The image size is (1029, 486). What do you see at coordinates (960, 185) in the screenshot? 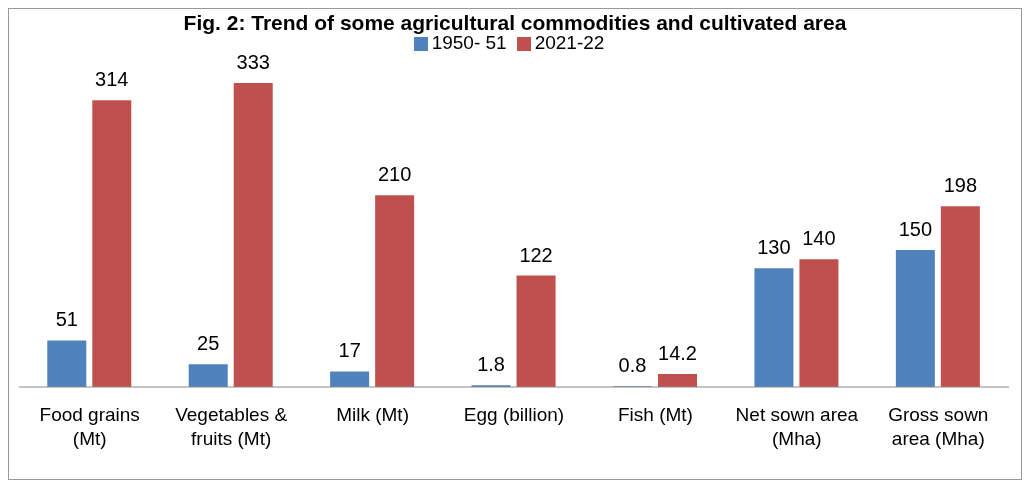
I see `data-label: 198` at bounding box center [960, 185].